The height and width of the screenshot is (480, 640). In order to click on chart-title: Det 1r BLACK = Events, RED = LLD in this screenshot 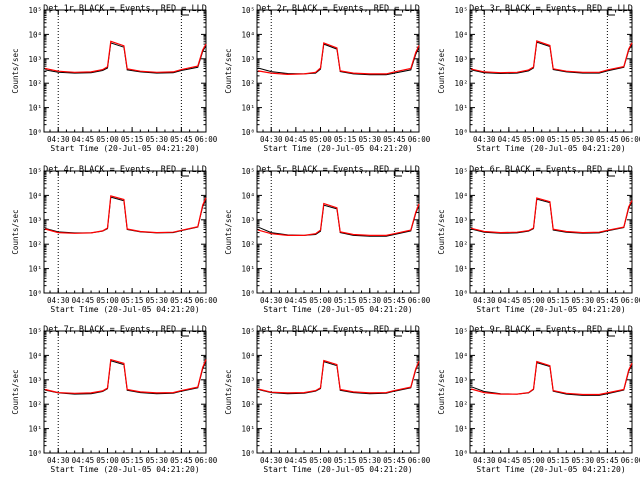, I will do `click(125, 9)`.